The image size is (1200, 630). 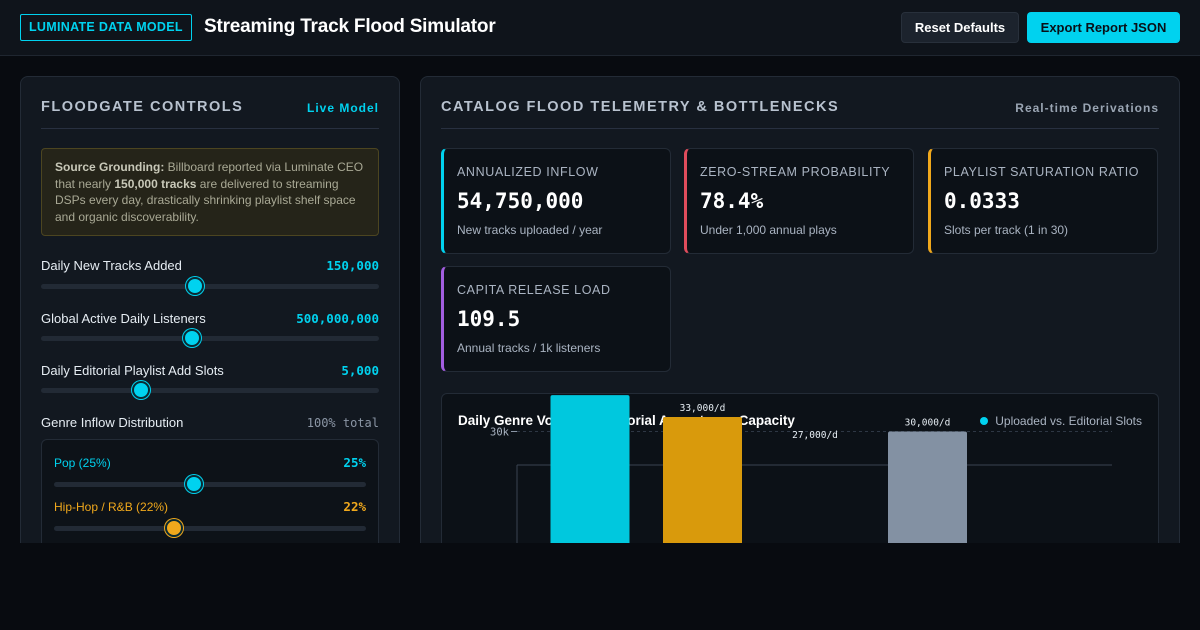 I want to click on note-lead: Source Grounding:, so click(x=110, y=167).